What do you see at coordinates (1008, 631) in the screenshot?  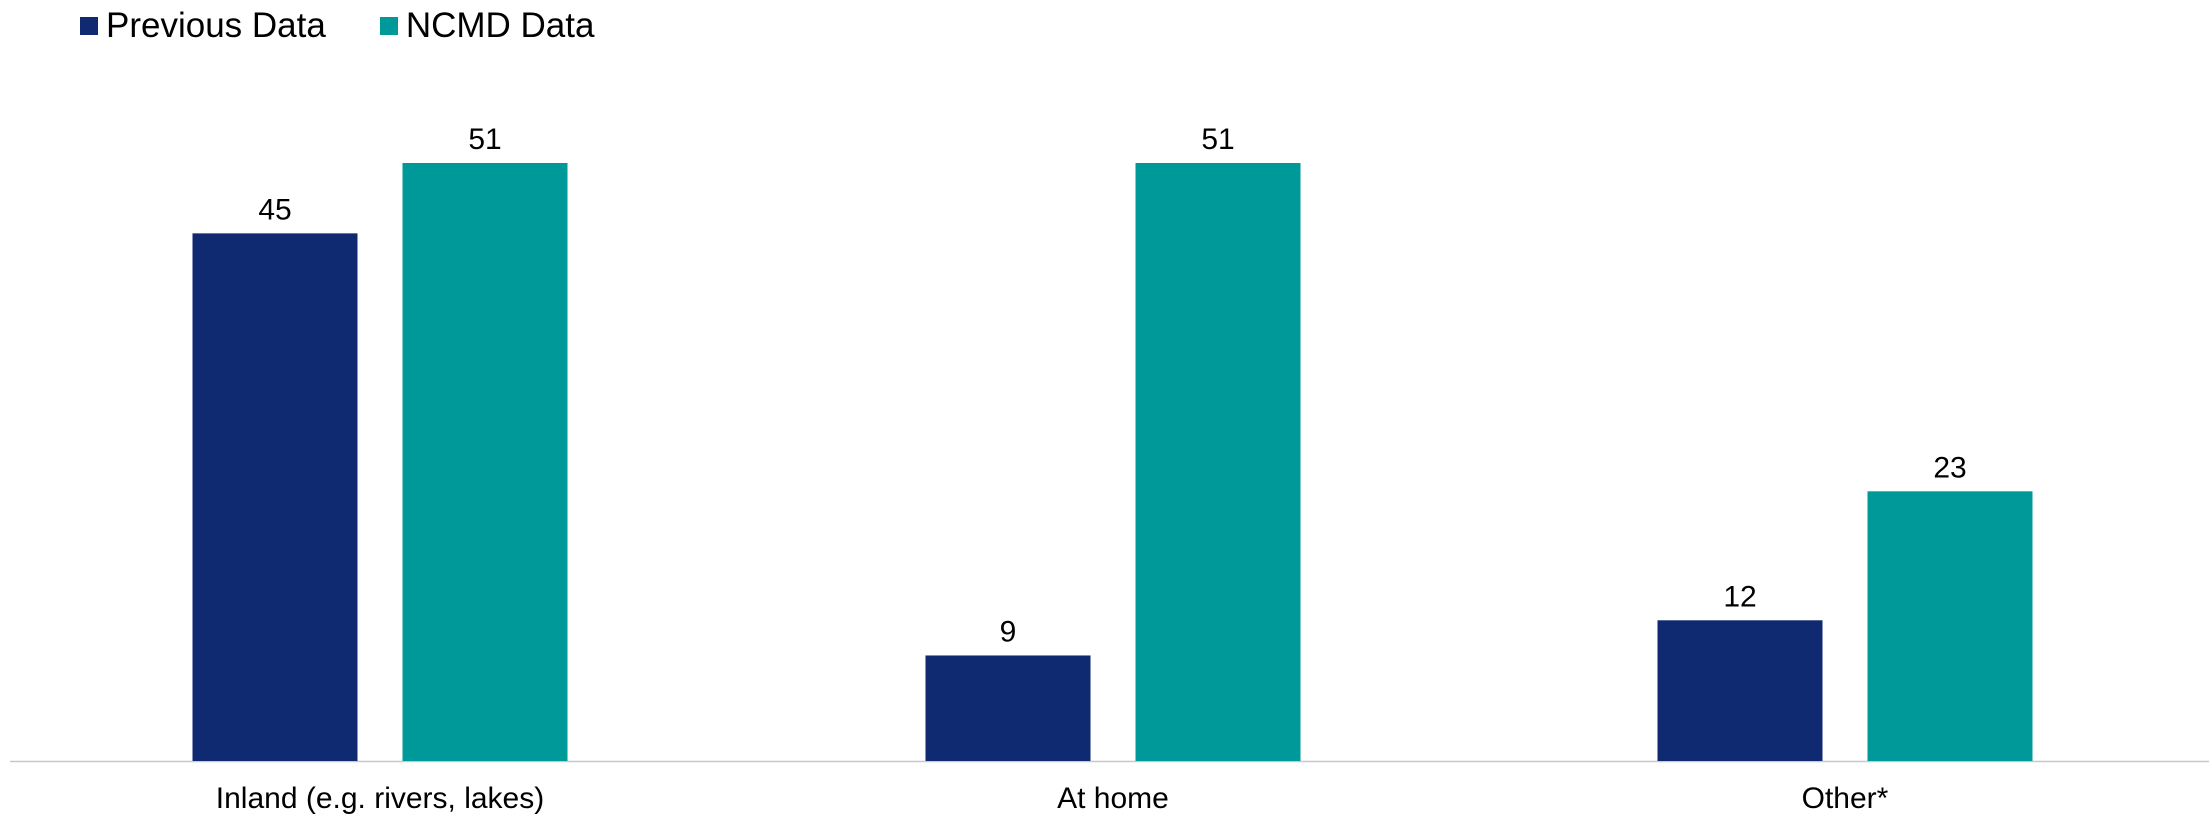 I see `data-label-1-0: 9` at bounding box center [1008, 631].